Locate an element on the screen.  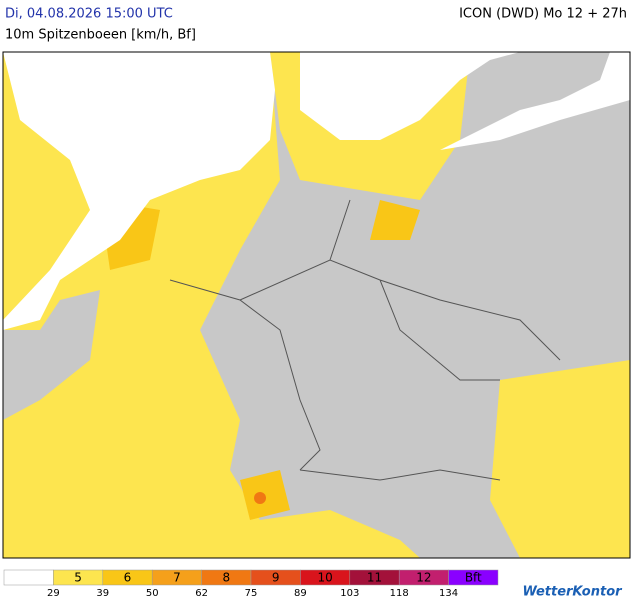
legend-label: 9 is located at coordinates (276, 578).